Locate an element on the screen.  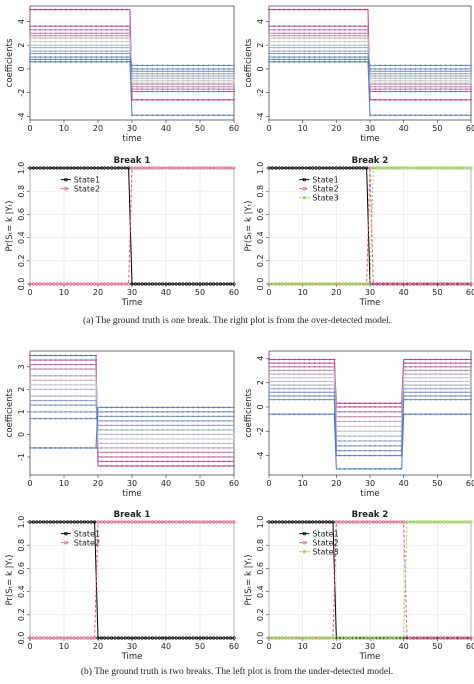
x-tick-label: 0 is located at coordinates (268, 483).